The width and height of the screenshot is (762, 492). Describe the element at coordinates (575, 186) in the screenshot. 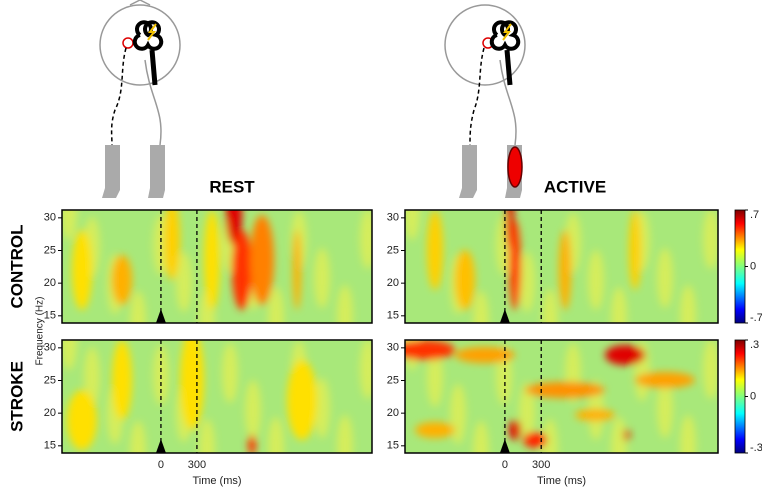

I see `condition-label: ACTIVE` at that location.